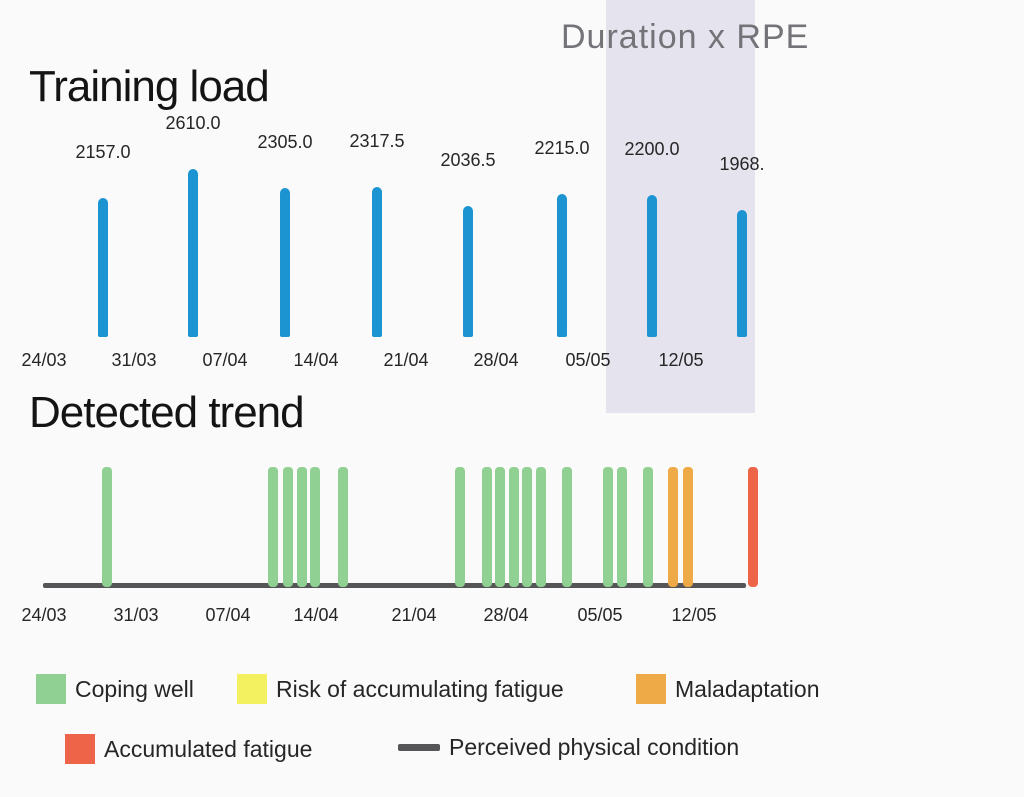 This screenshot has width=1024, height=797. Describe the element at coordinates (652, 149) in the screenshot. I see `bar-value-label: 2200.0` at that location.